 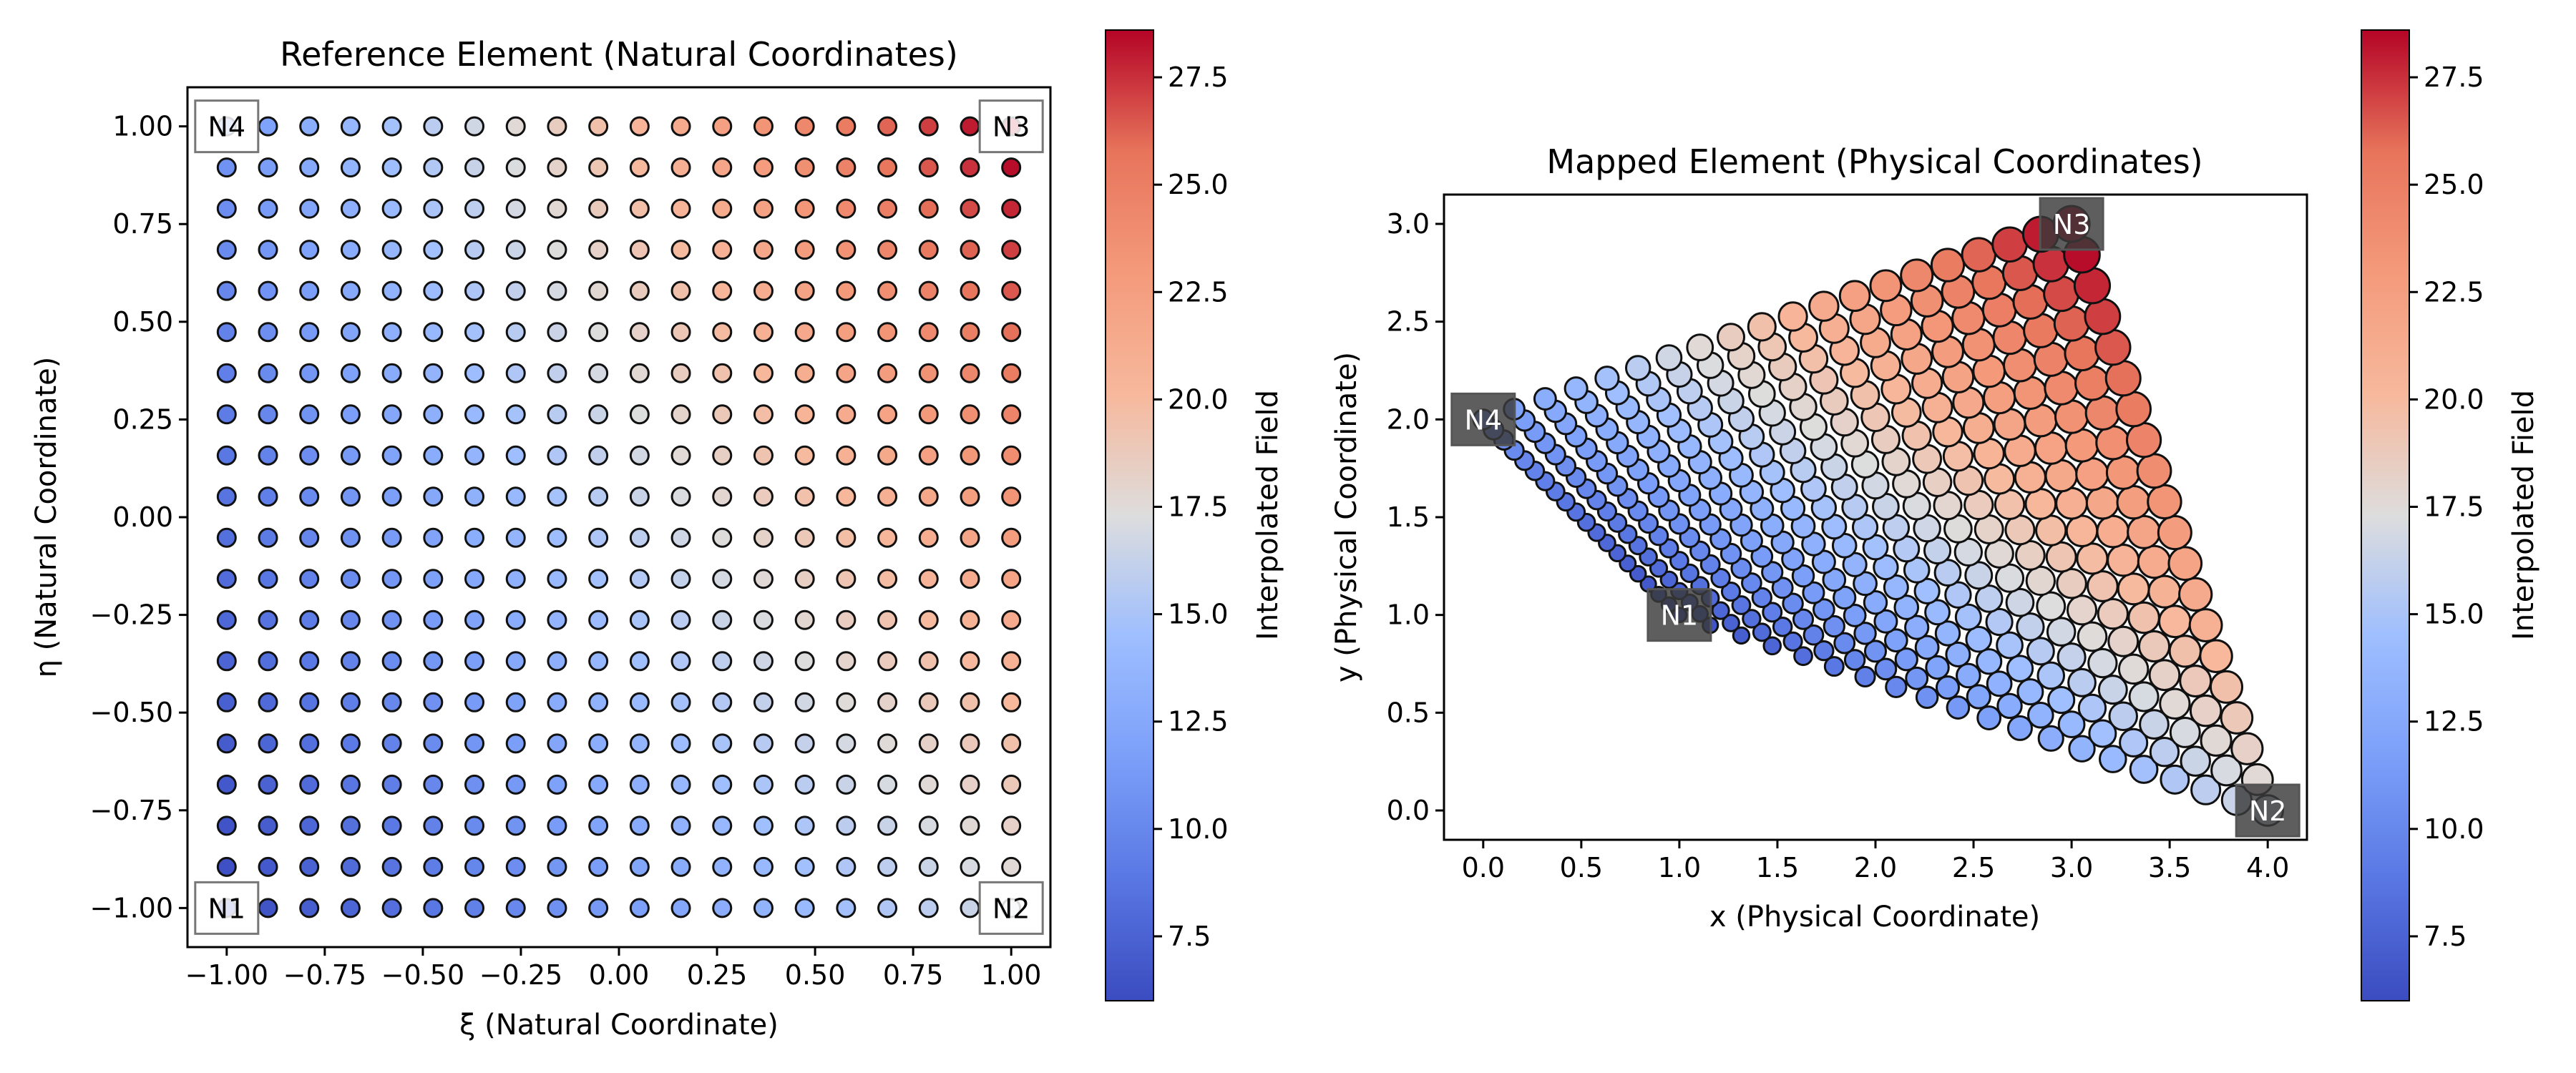 What do you see at coordinates (1191, 507) in the screenshot?
I see `colorbar-ticks: 7.5 10.0 12.5 15.0 17.5 20.0 22.5 25.0 27.5` at bounding box center [1191, 507].